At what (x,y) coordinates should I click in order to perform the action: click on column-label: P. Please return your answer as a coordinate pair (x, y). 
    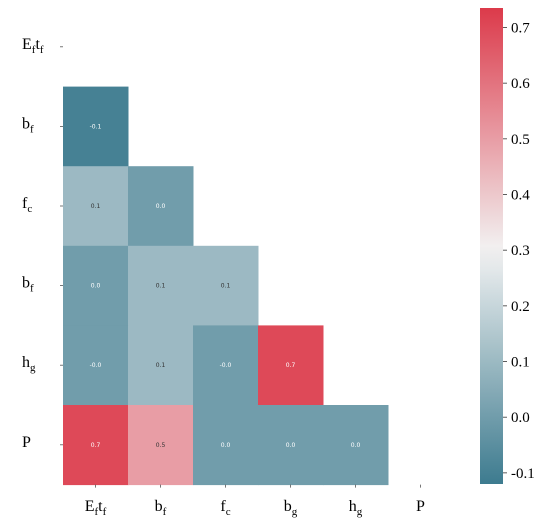
    Looking at the image, I should click on (420, 506).